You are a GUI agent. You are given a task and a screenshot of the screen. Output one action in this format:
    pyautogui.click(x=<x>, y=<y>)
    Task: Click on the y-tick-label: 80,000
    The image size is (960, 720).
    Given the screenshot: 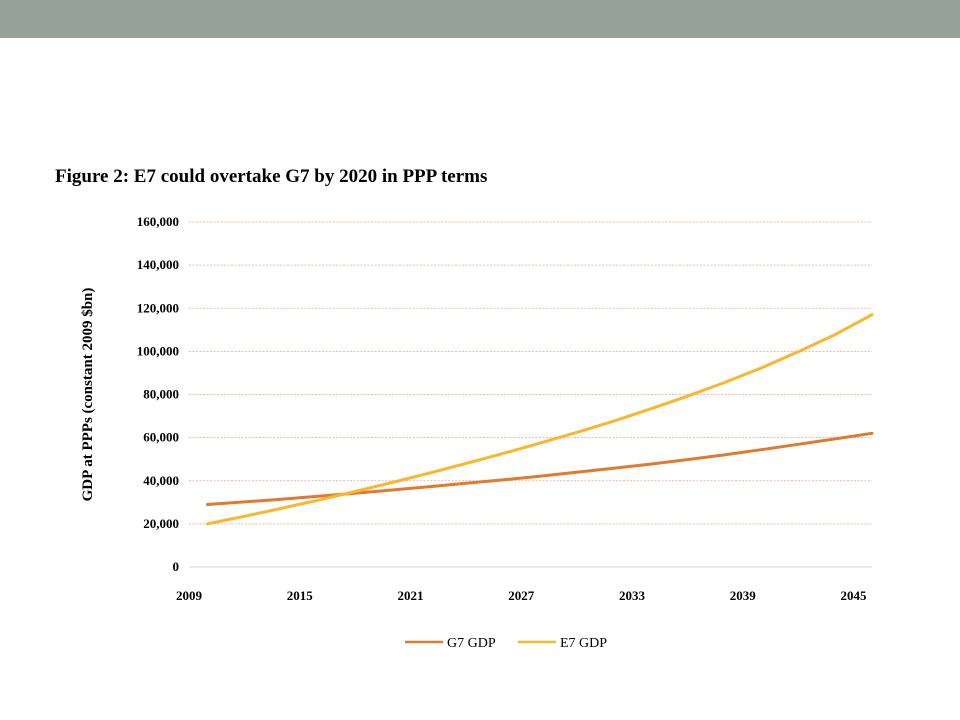 What is the action you would take?
    pyautogui.click(x=161, y=394)
    